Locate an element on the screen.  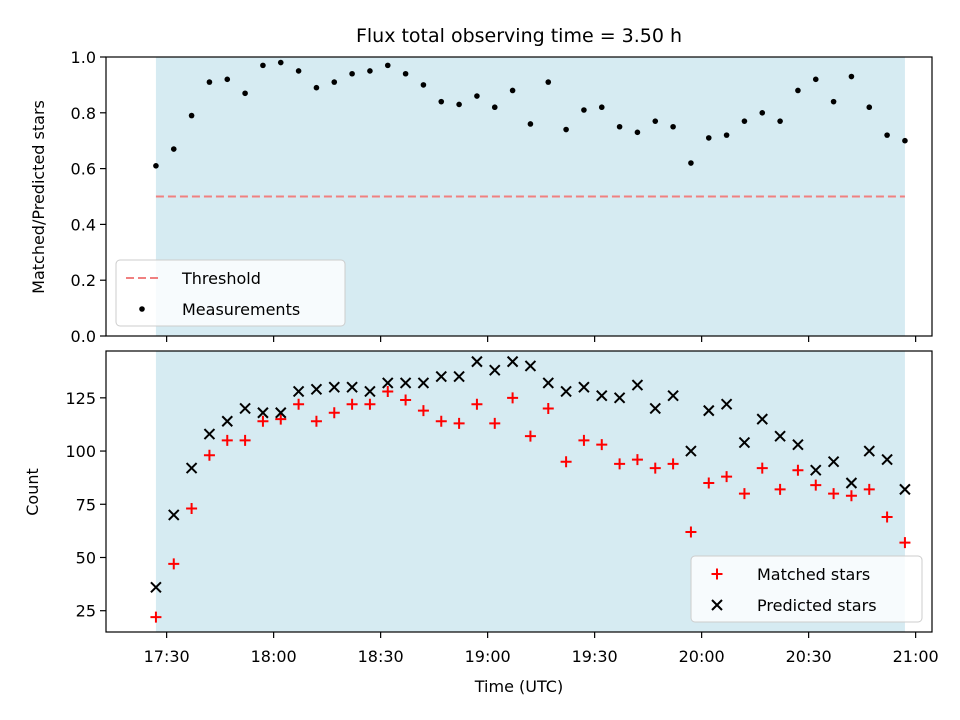
legend: Matched stars Predicted stars is located at coordinates (806, 589).